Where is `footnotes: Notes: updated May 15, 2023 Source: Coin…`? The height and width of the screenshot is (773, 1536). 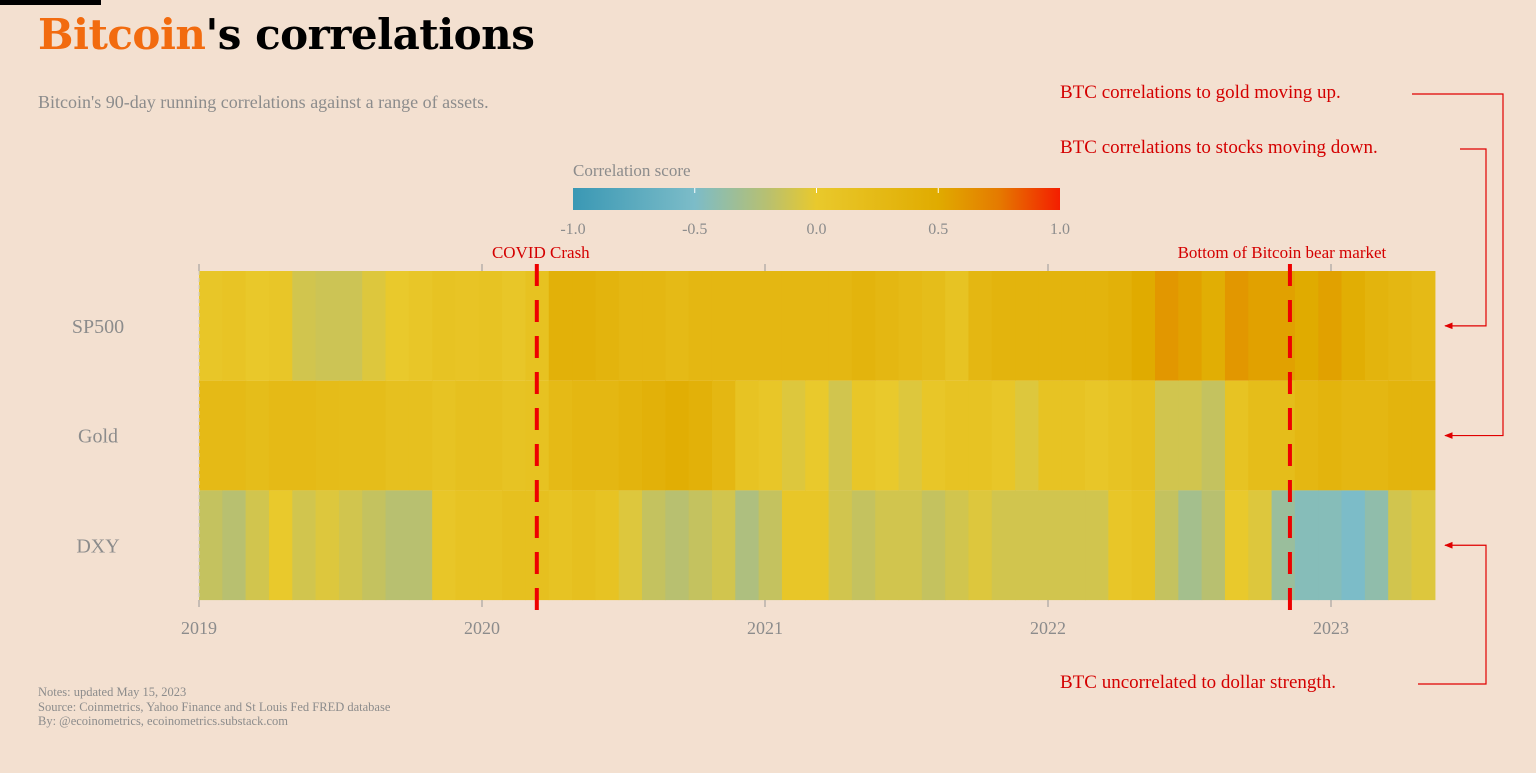
footnotes: Notes: updated May 15, 2023 Source: Coin… is located at coordinates (214, 707).